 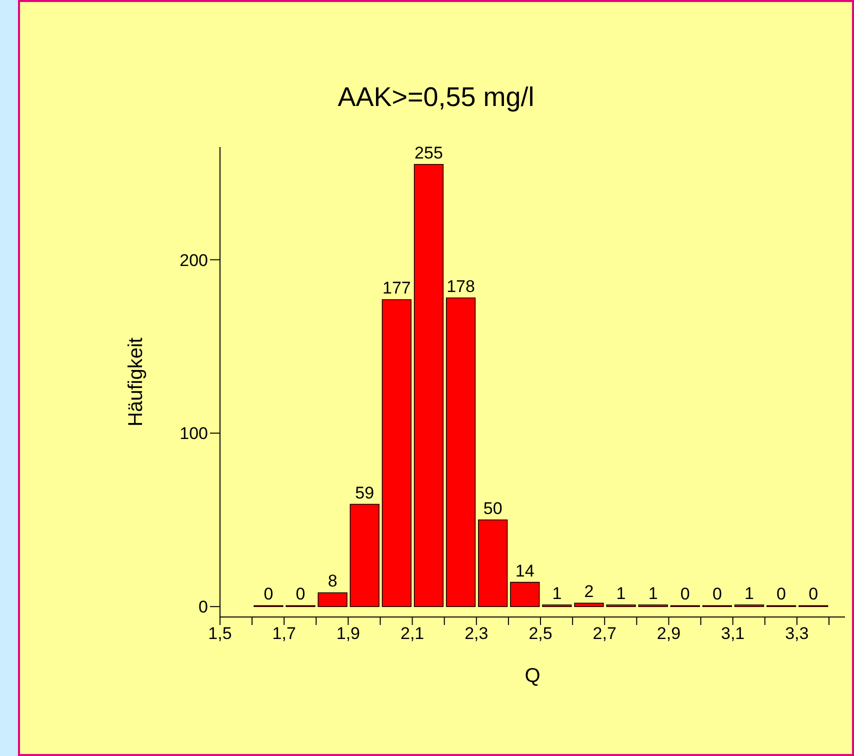 What do you see at coordinates (333, 581) in the screenshot?
I see `data-label: 8` at bounding box center [333, 581].